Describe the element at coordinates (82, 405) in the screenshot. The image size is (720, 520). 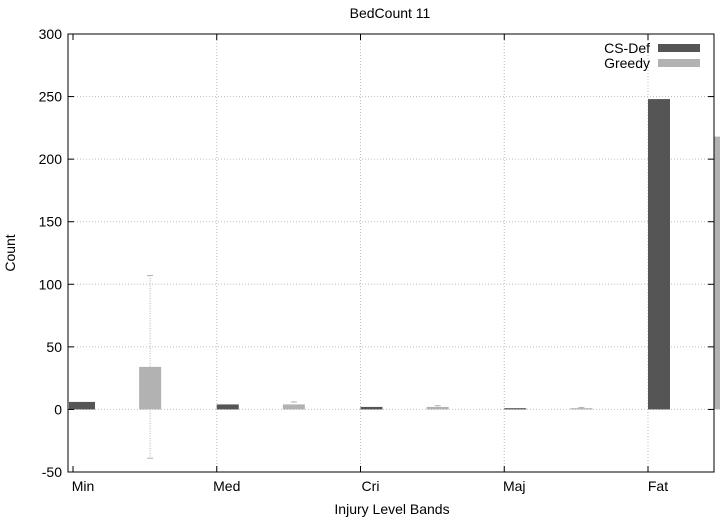
I see `bar-cs-def-min` at that location.